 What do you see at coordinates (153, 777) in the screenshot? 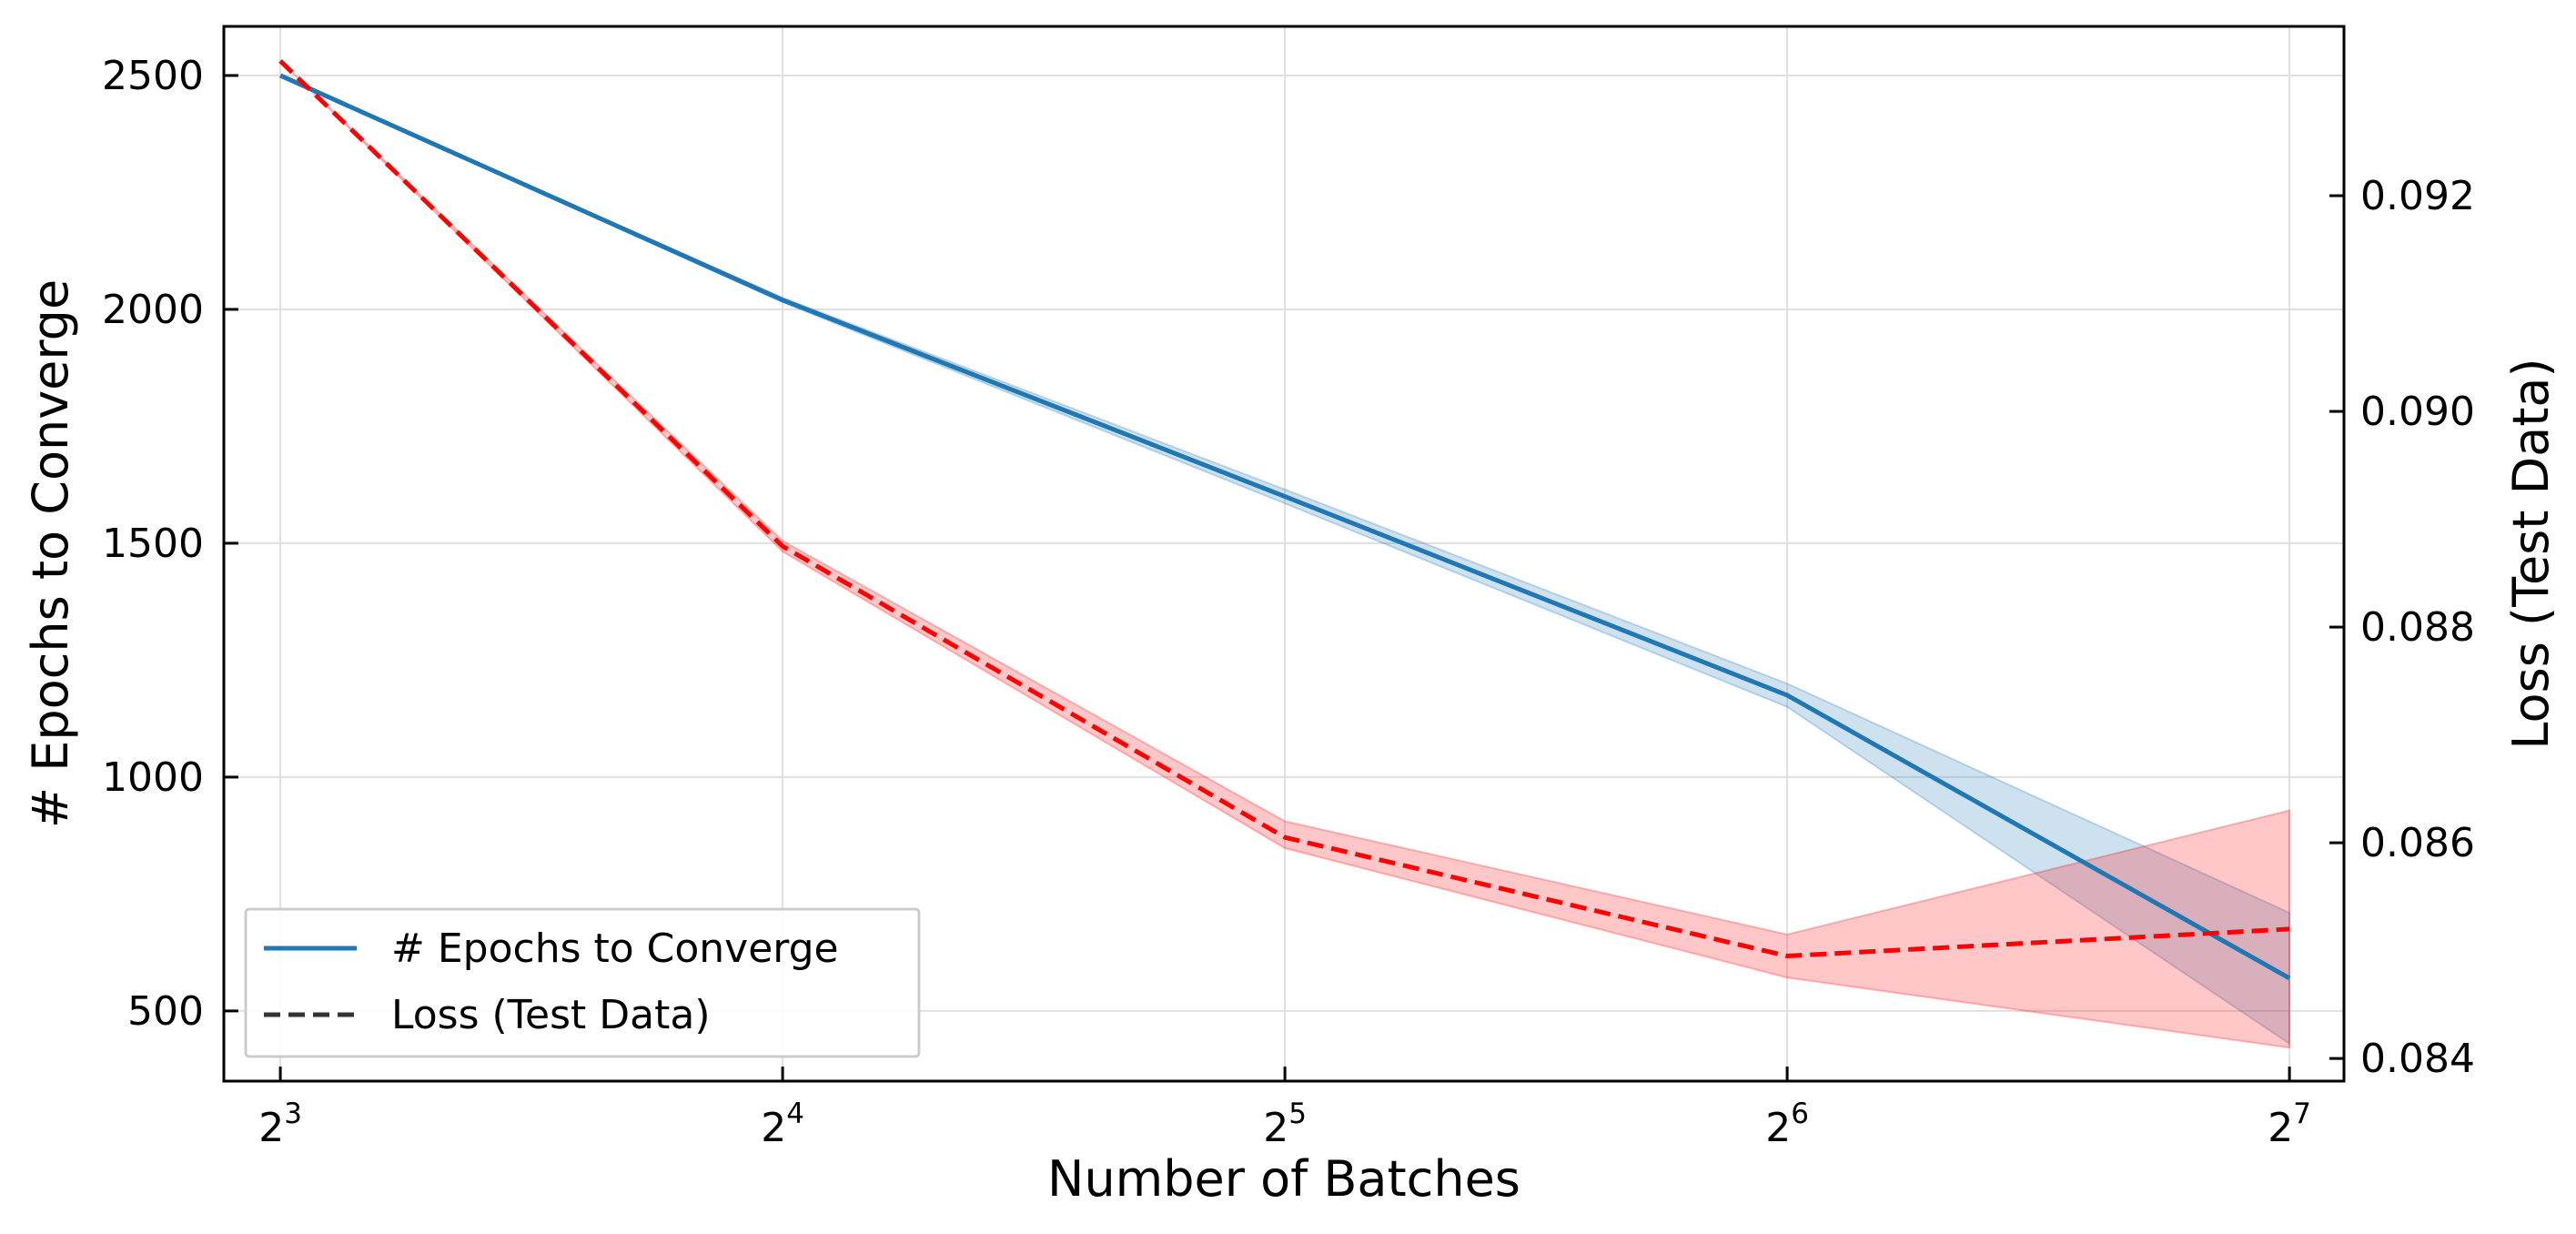
I see `y-tick-label-left: 1000` at bounding box center [153, 777].